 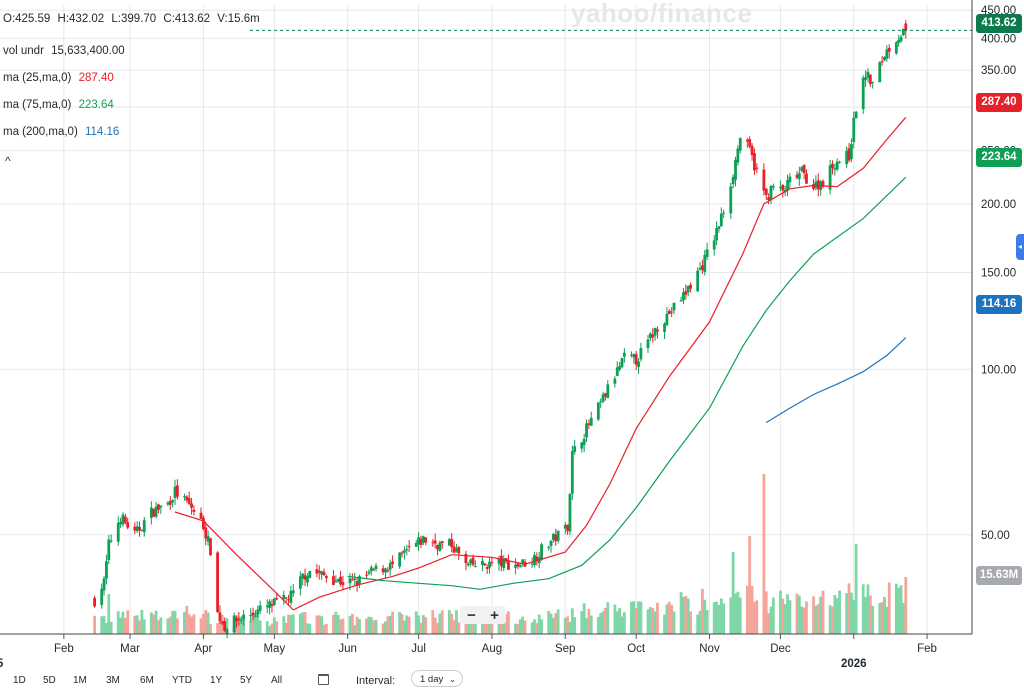 What do you see at coordinates (58, 105) in the screenshot?
I see `indicator-ma75: ma (75,ma,0) 223.64` at bounding box center [58, 105].